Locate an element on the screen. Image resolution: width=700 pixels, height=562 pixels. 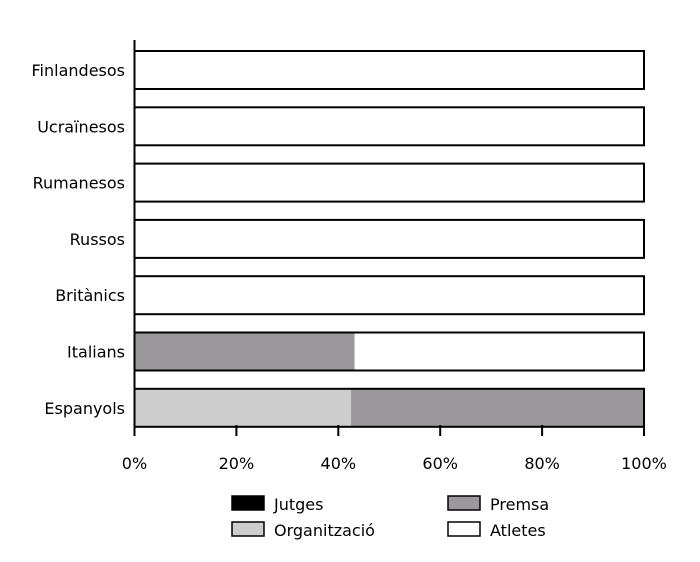
legend-label-jutges: Jutges is located at coordinates (298, 504).